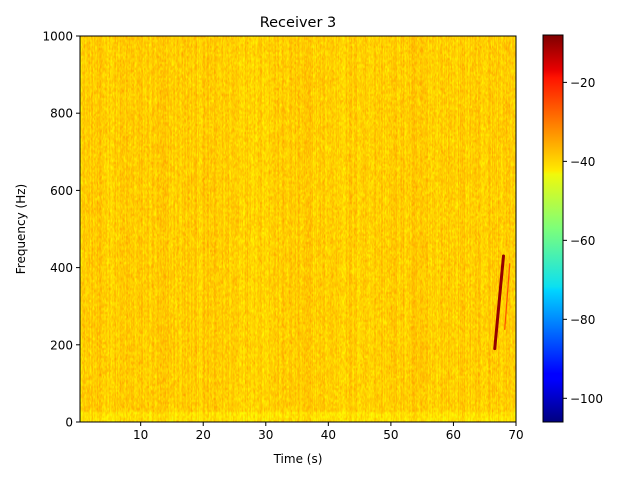  I want to click on colorbar-ticks: −100 −80 −60 −40 −20, so click(583, 241).